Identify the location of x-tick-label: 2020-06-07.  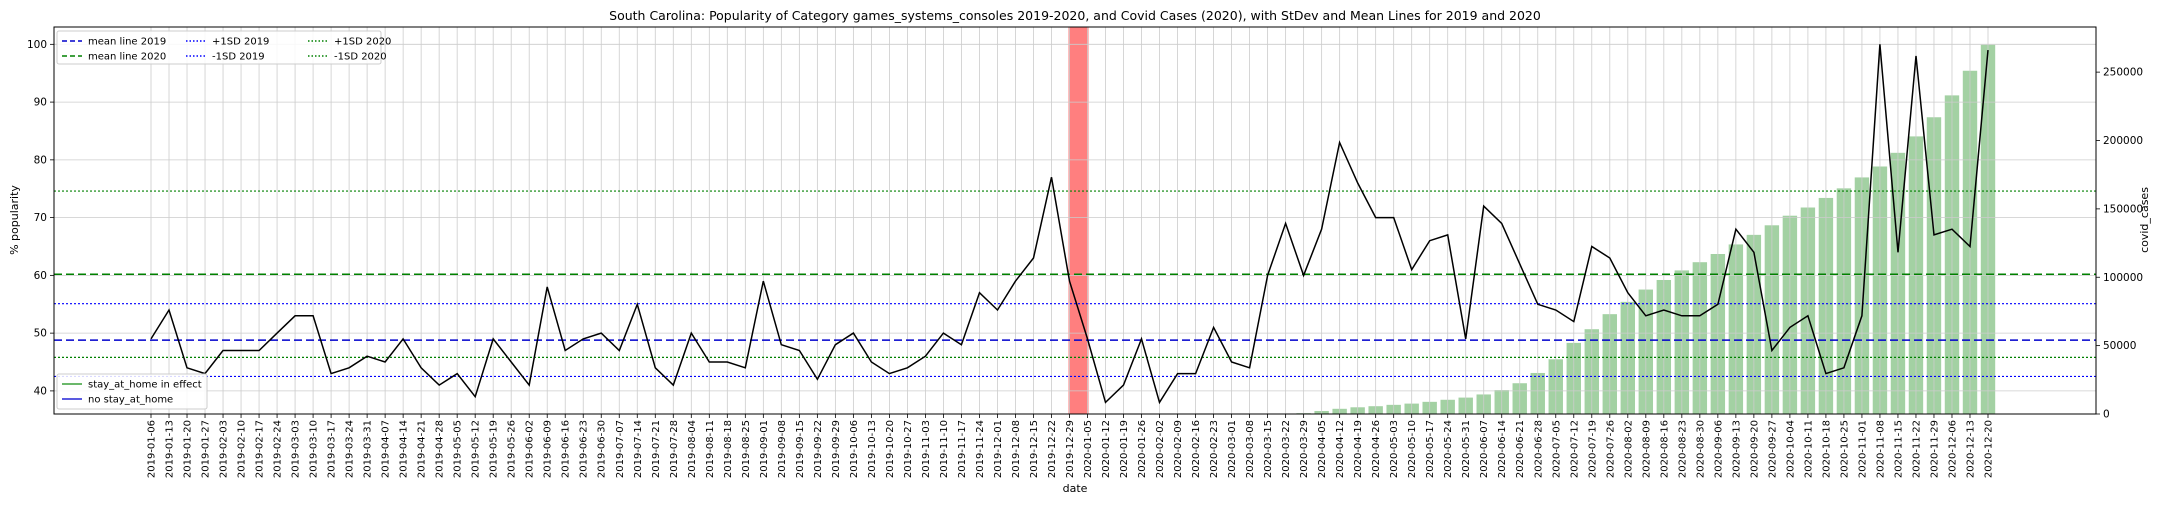
(1484, 449).